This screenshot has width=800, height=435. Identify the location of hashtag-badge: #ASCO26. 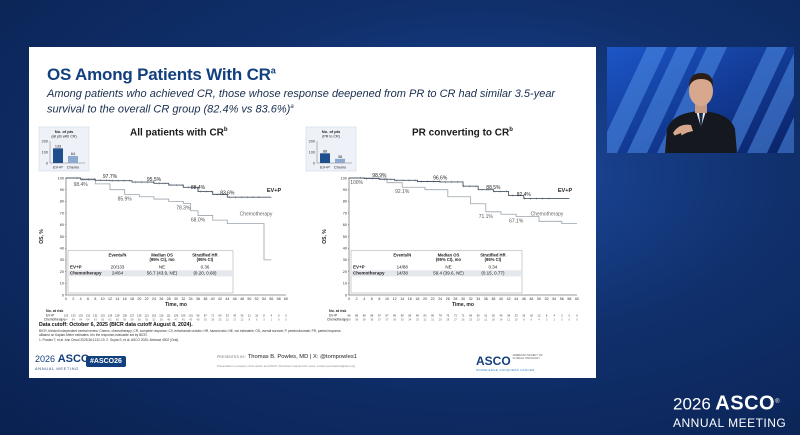
(106, 361).